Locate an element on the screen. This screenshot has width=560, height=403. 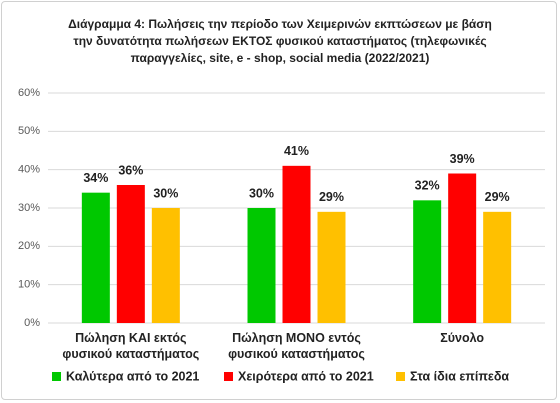
y-tick-label: 60% is located at coordinates (29, 93).